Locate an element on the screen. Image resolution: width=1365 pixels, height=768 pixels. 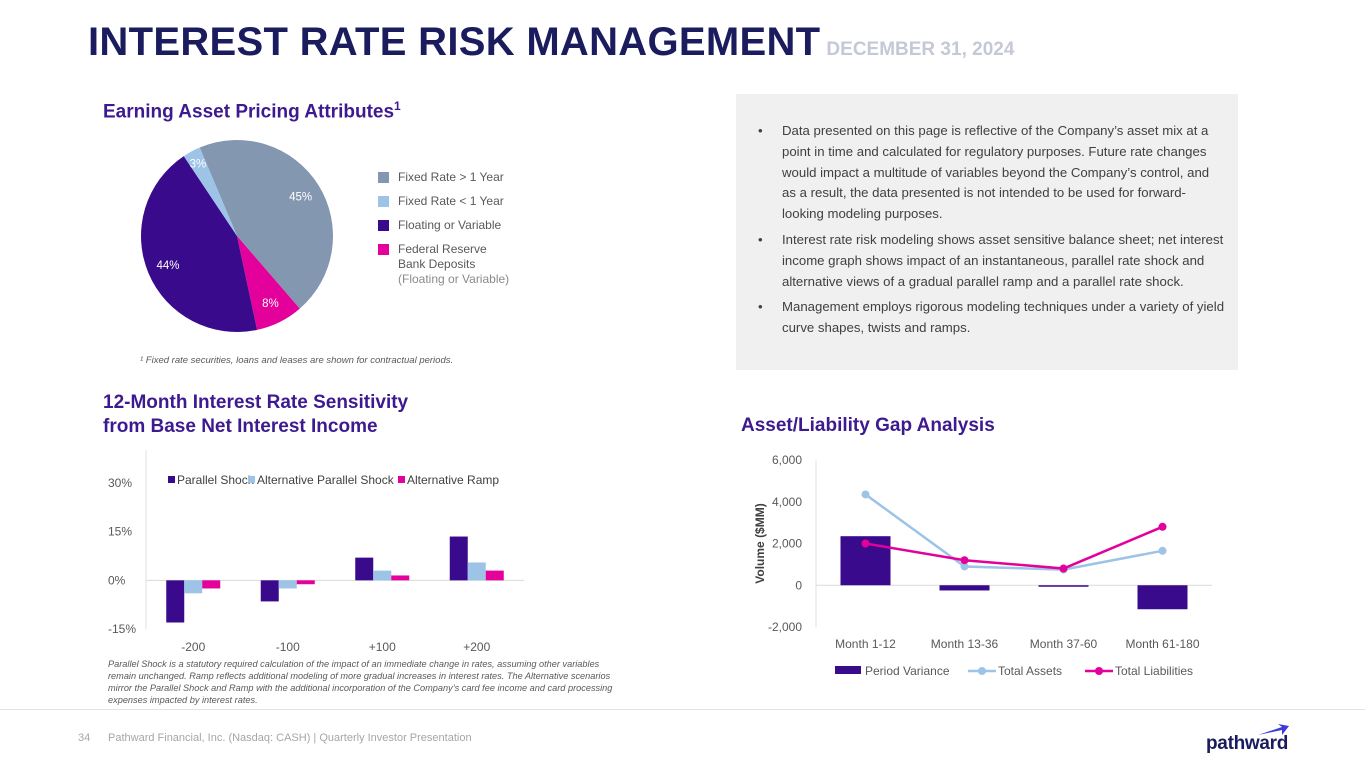
pie-heading-text: Earning Asset Pricing Attributes is located at coordinates (249, 112).